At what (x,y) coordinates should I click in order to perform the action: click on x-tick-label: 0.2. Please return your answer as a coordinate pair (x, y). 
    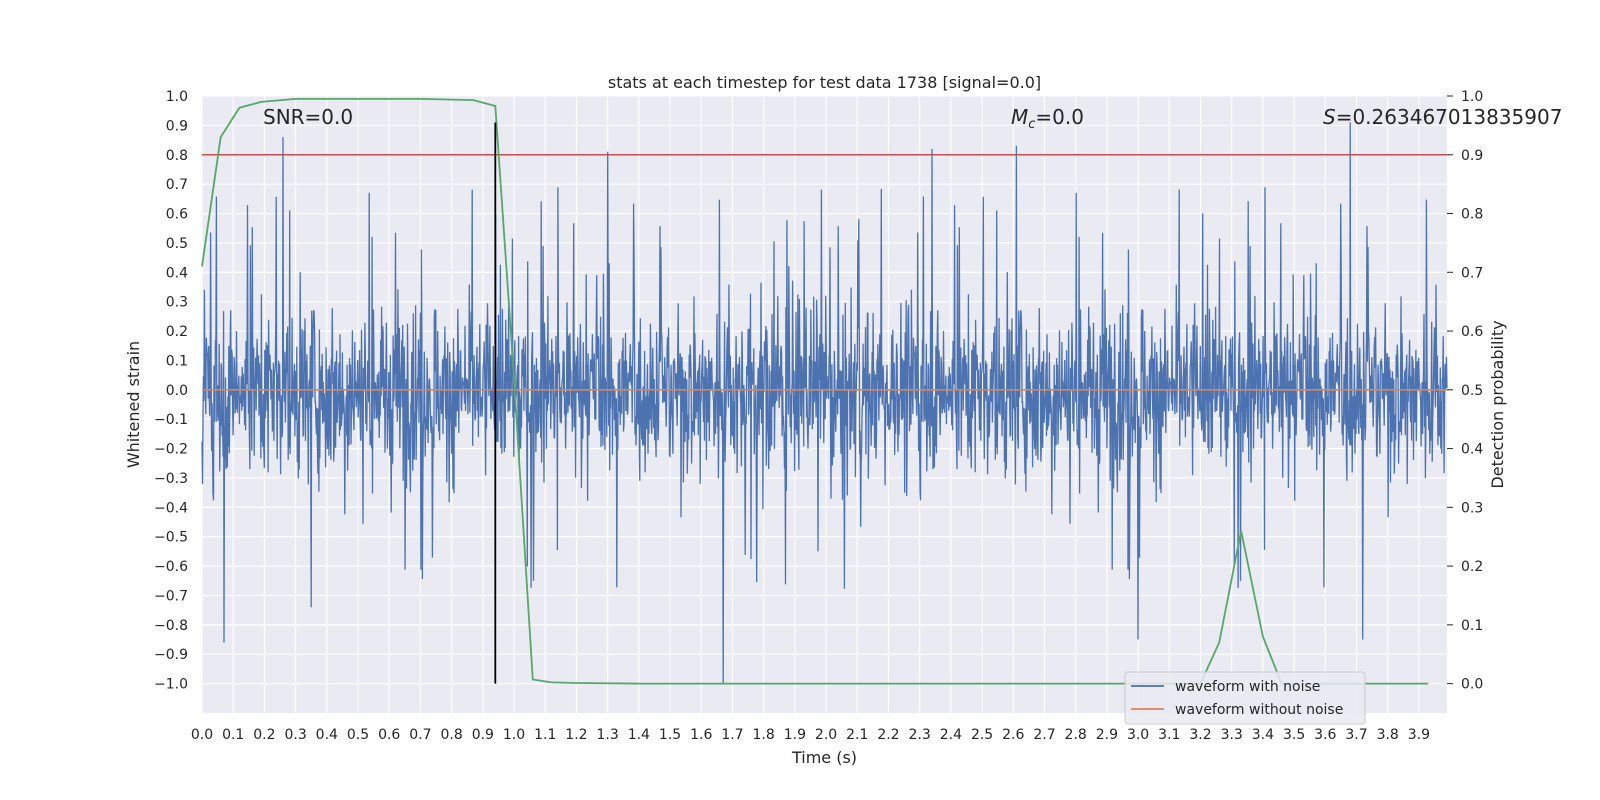
    Looking at the image, I should click on (264, 735).